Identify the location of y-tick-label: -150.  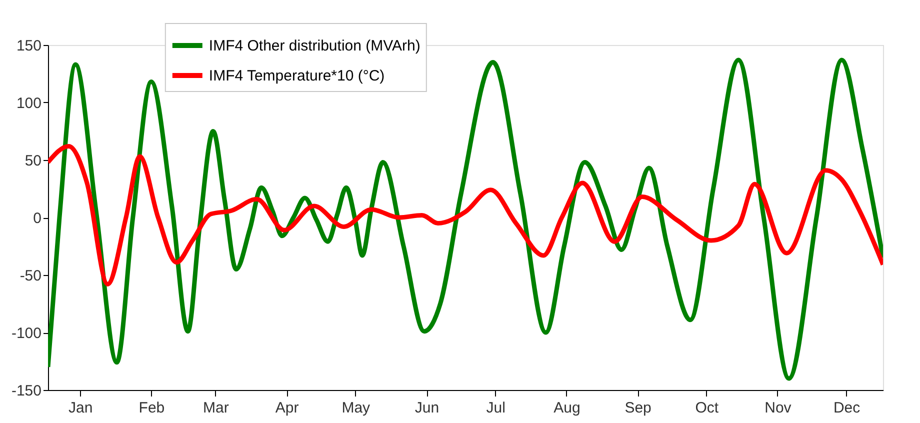
(26, 391).